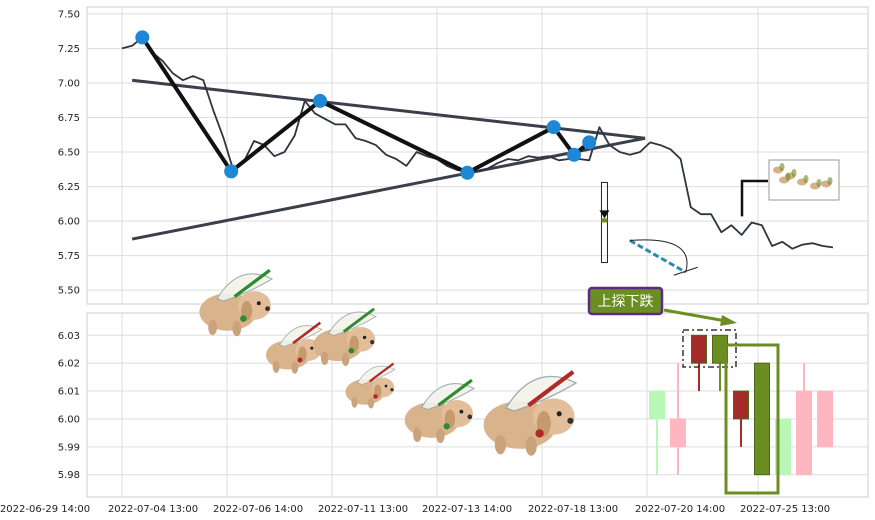  Describe the element at coordinates (709, 348) in the screenshot. I see `dashed-highlight-box` at that location.